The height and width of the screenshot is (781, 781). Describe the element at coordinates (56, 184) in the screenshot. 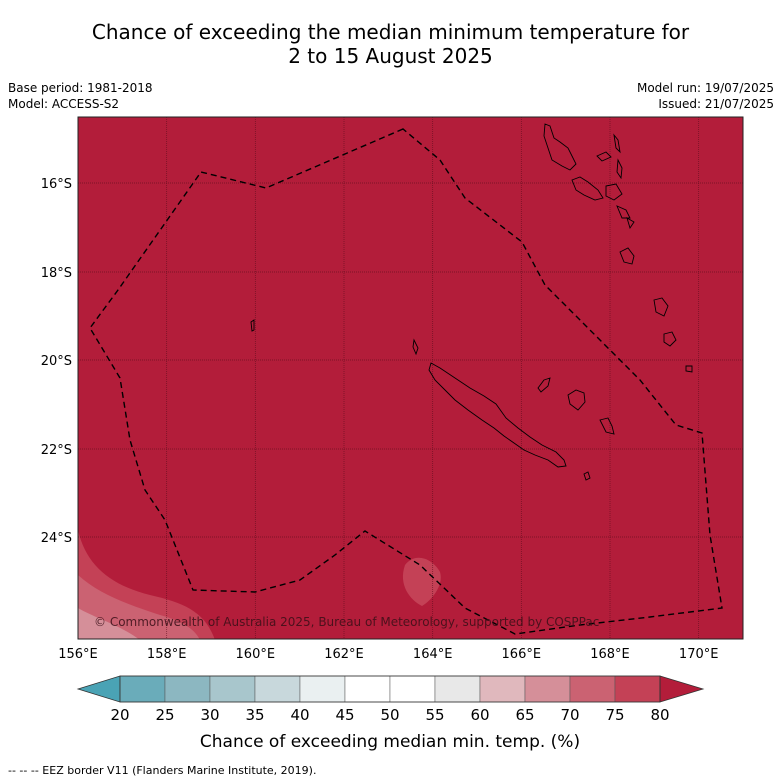

I see `y-tick-16s: 16°S` at that location.